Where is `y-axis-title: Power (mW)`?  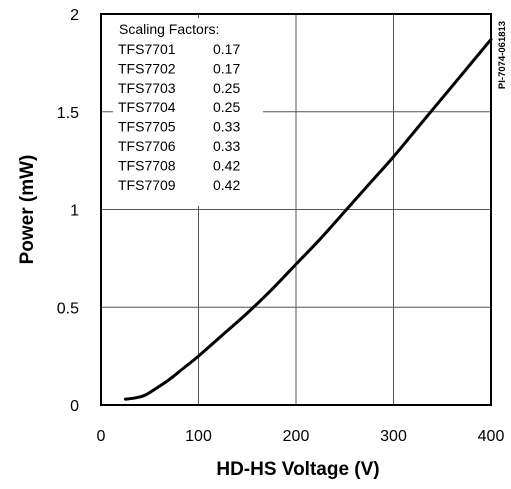 y-axis-title: Power (mW) is located at coordinates (27, 210).